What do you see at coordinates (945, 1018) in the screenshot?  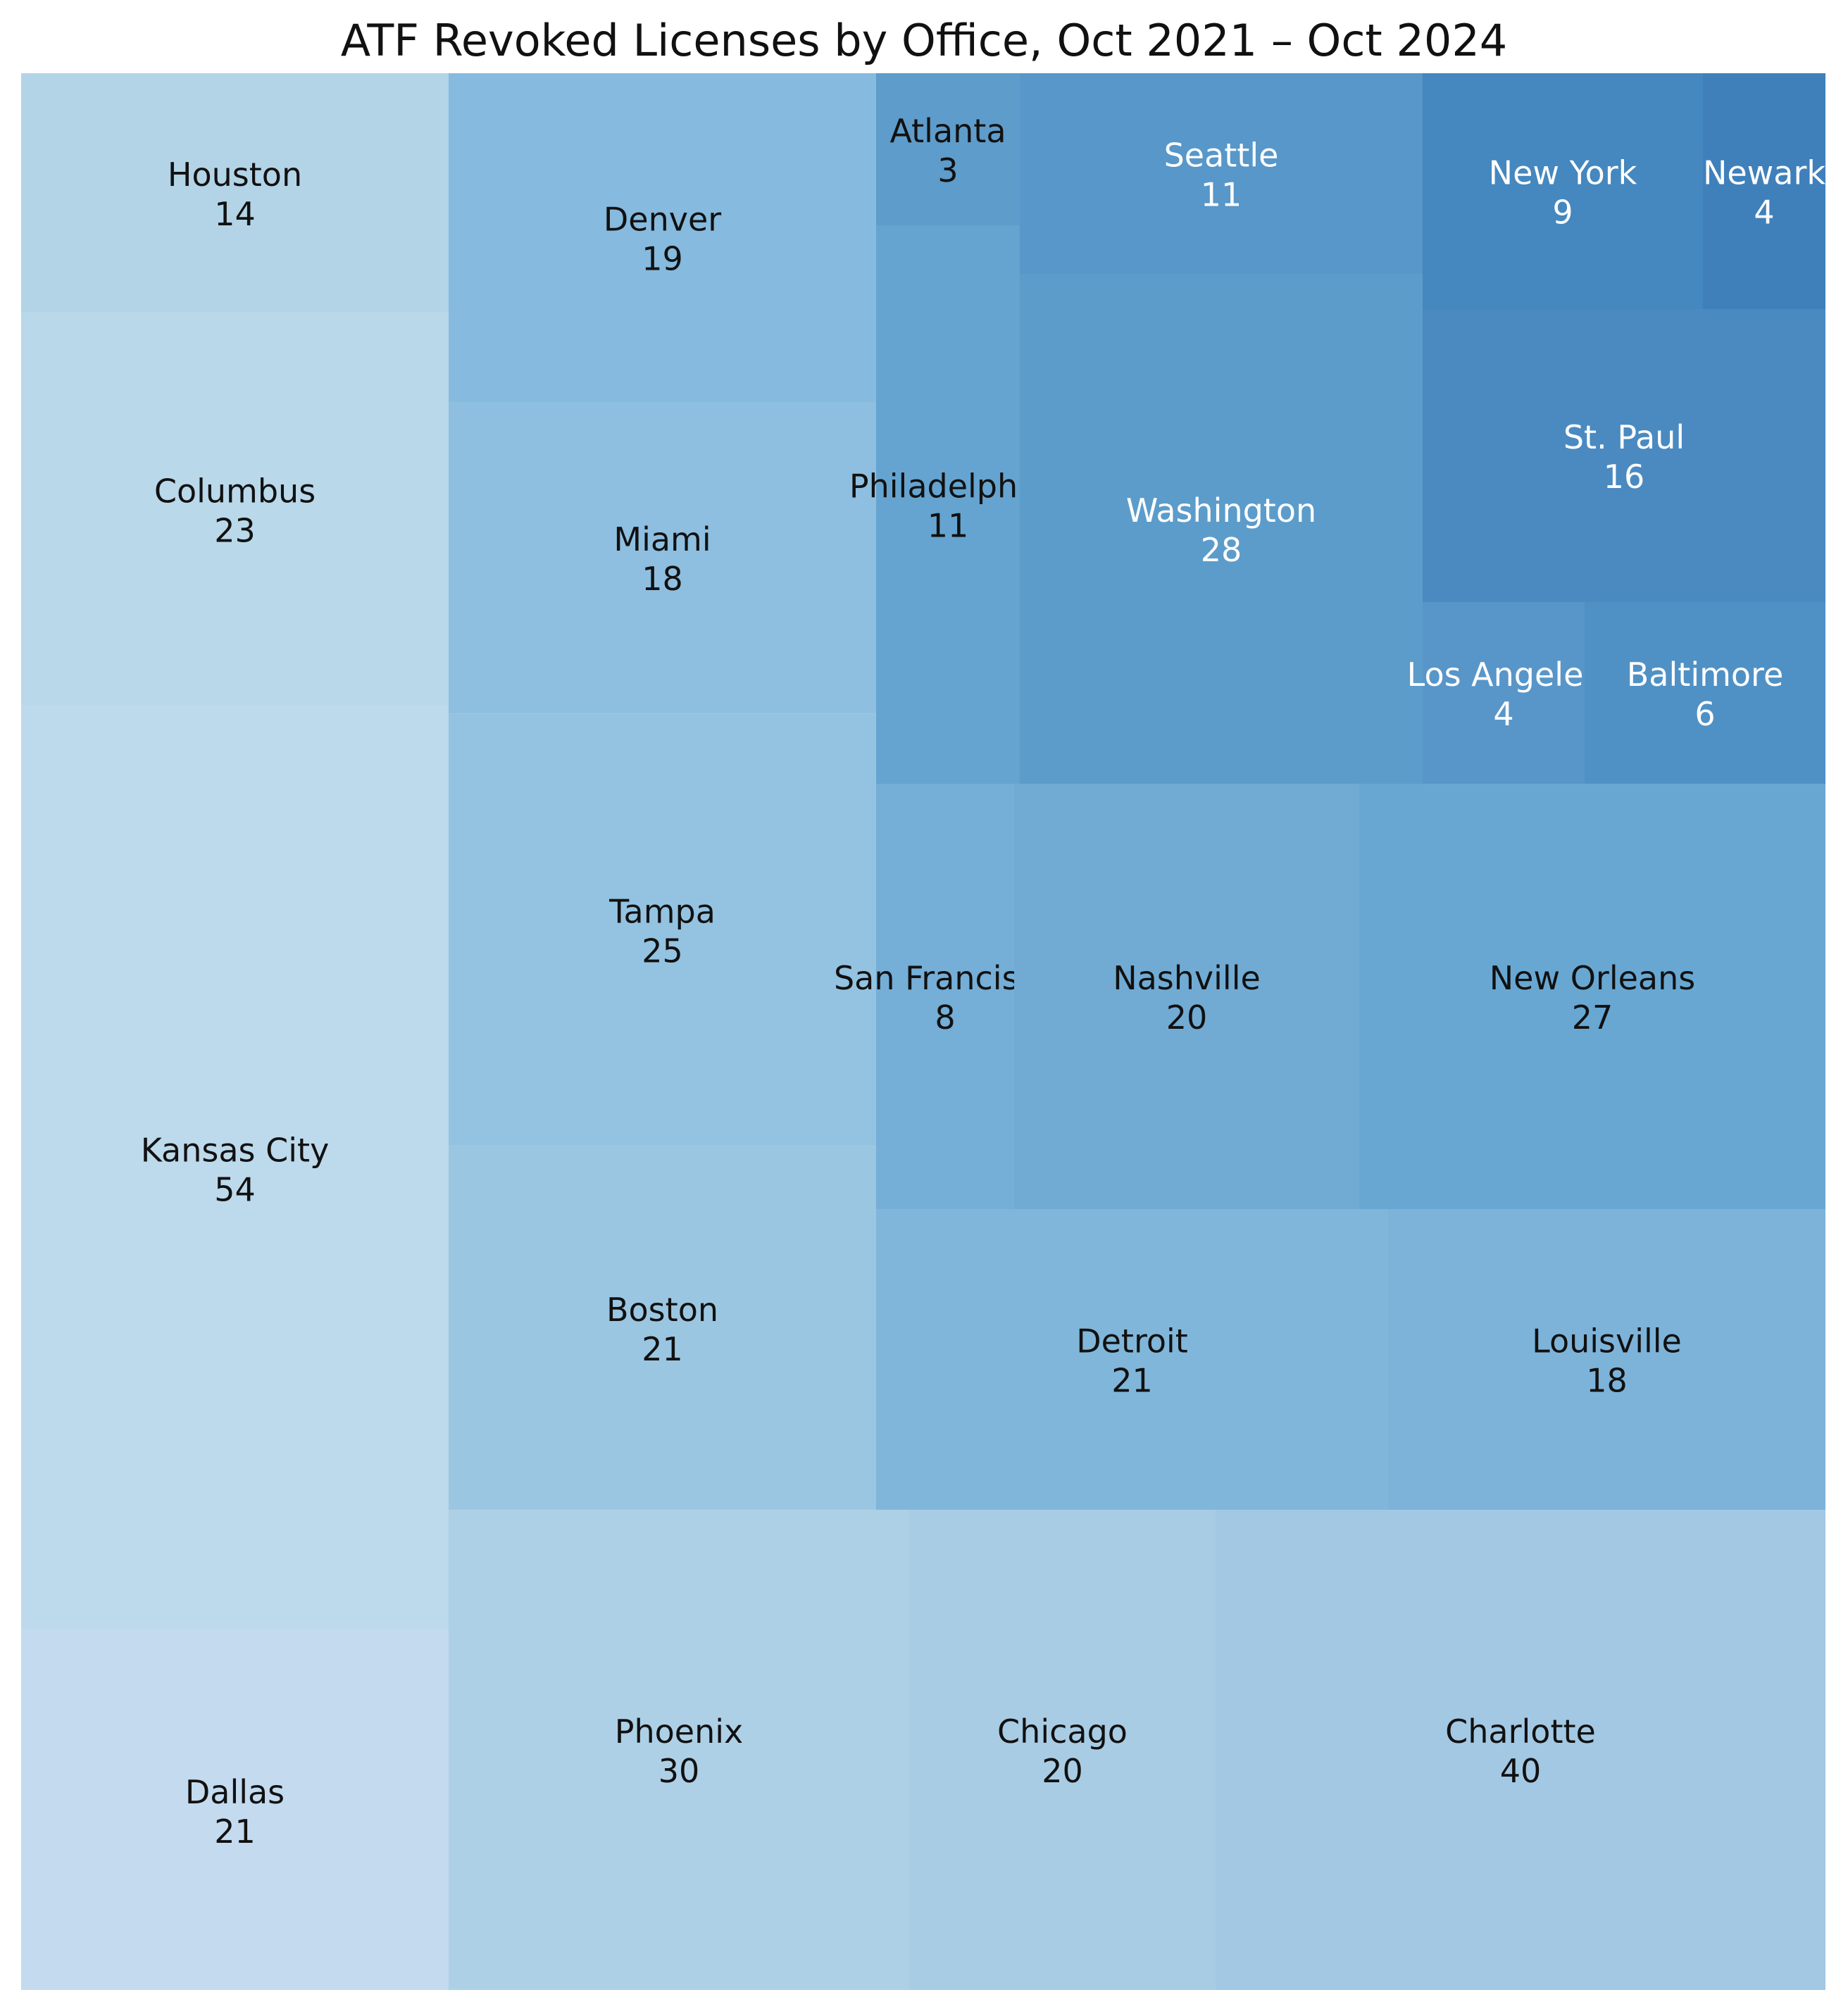 I see `treemap-value-san-francisco: 8` at bounding box center [945, 1018].